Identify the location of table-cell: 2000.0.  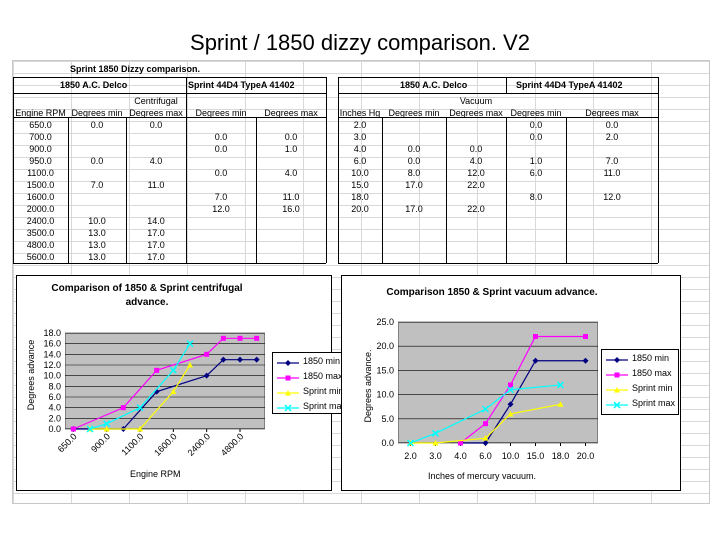
(40, 209).